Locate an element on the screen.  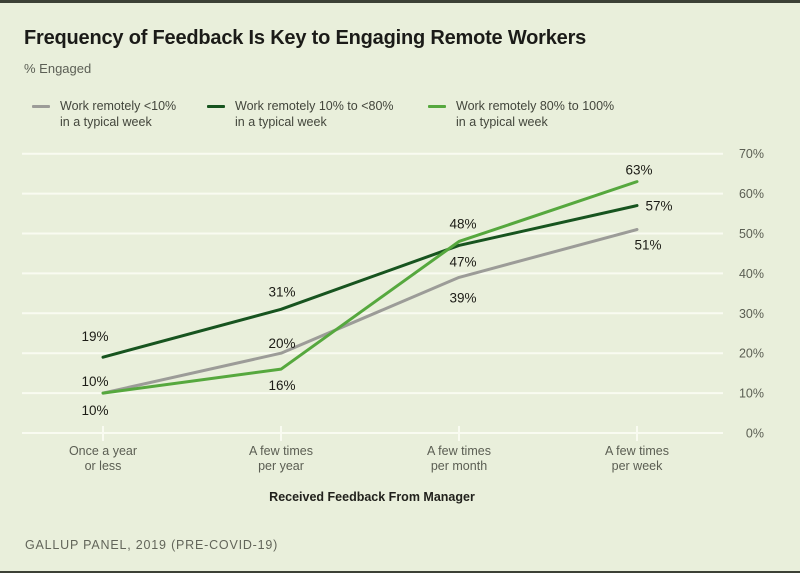
data-label: 63% is located at coordinates (638, 170).